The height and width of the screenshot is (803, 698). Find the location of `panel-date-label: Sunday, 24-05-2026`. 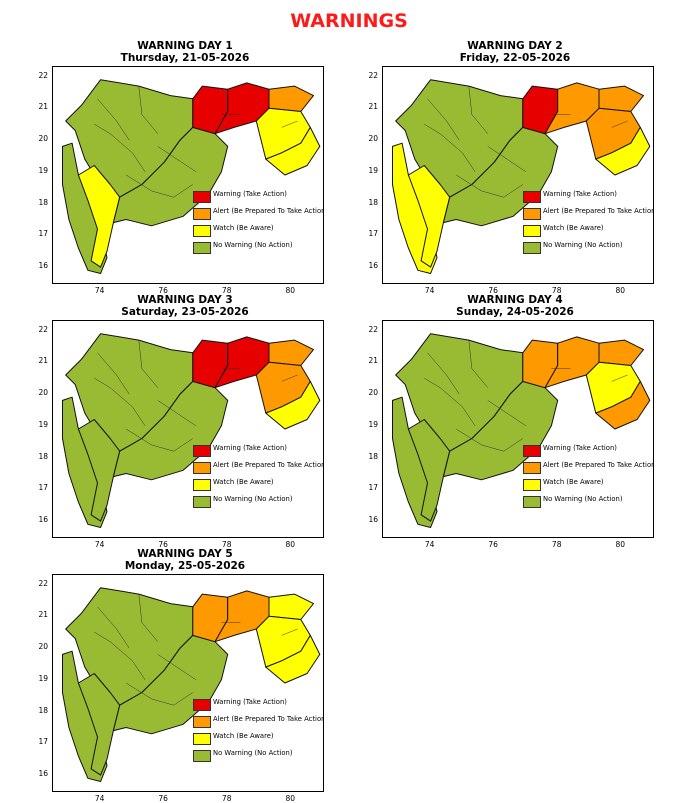

panel-date-label: Sunday, 24-05-2026 is located at coordinates (515, 312).